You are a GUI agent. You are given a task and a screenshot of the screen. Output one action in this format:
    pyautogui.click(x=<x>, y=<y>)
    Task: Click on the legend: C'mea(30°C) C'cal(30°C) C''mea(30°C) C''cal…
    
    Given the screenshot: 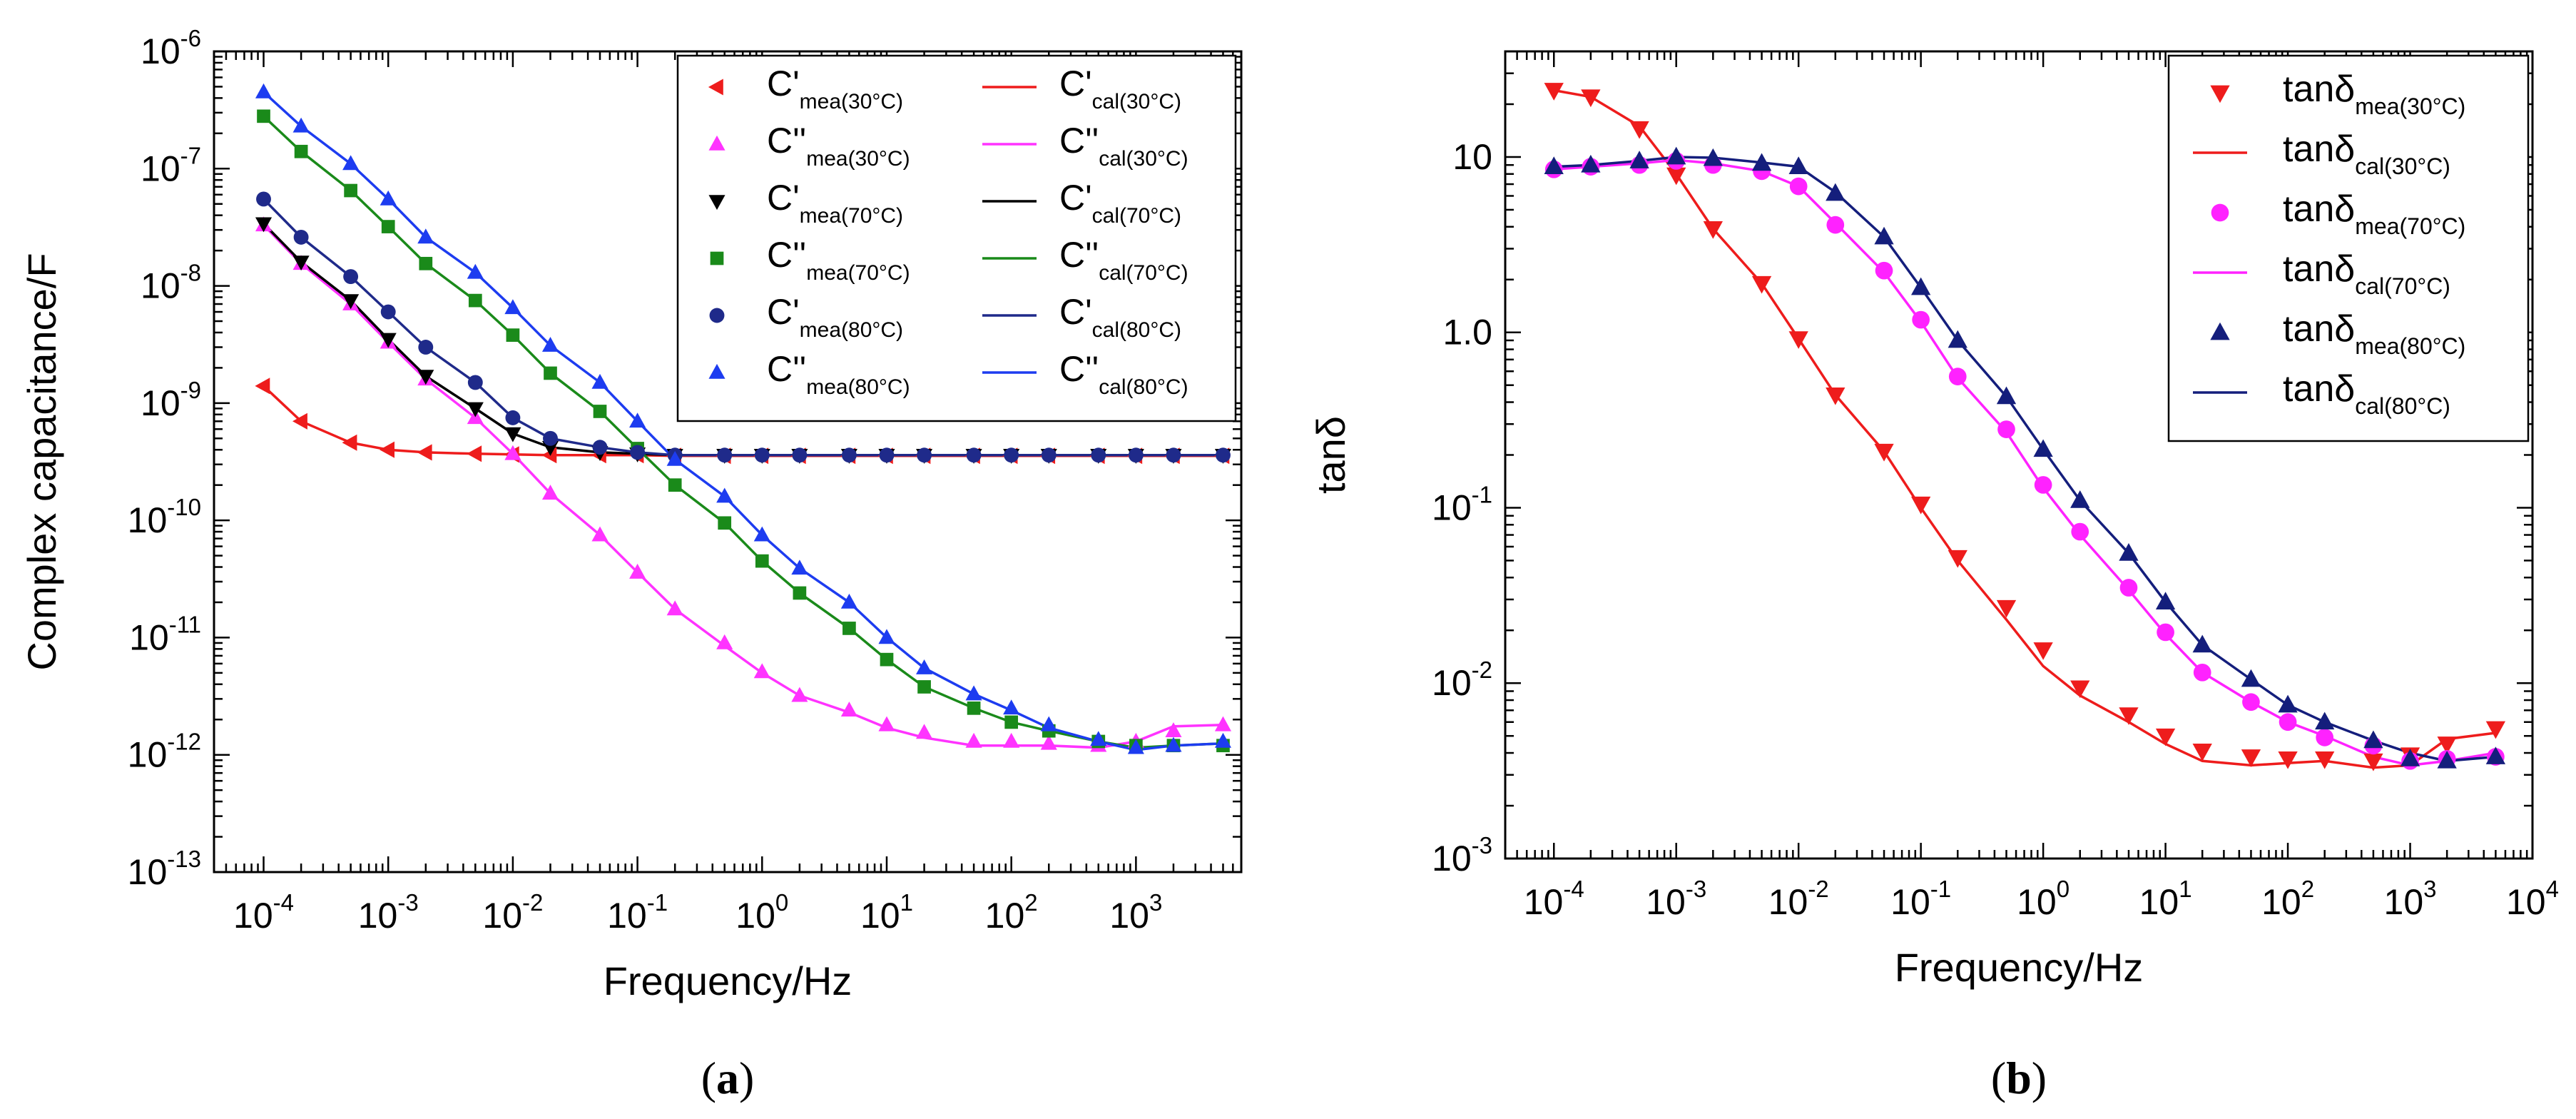 What is the action you would take?
    pyautogui.click(x=956, y=238)
    